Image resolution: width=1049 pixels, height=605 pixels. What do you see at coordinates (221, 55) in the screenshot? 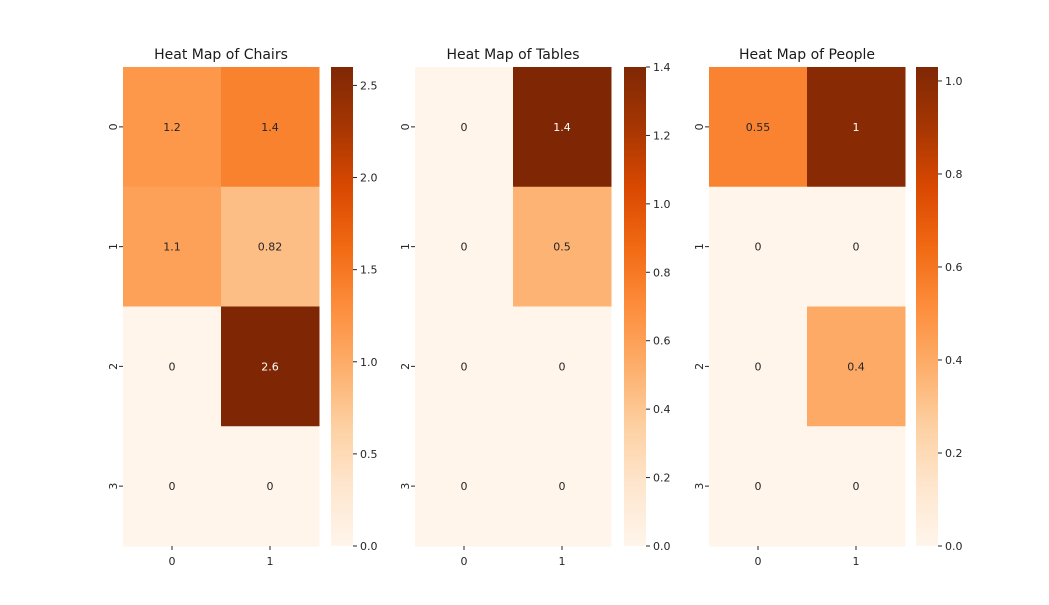
I see `panel-title: Heat Map of Chairs` at bounding box center [221, 55].